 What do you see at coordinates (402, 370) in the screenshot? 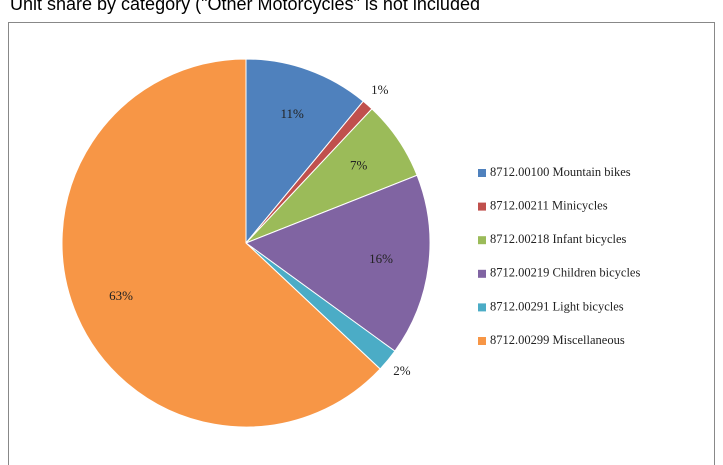
I see `data-label: 2%` at bounding box center [402, 370].